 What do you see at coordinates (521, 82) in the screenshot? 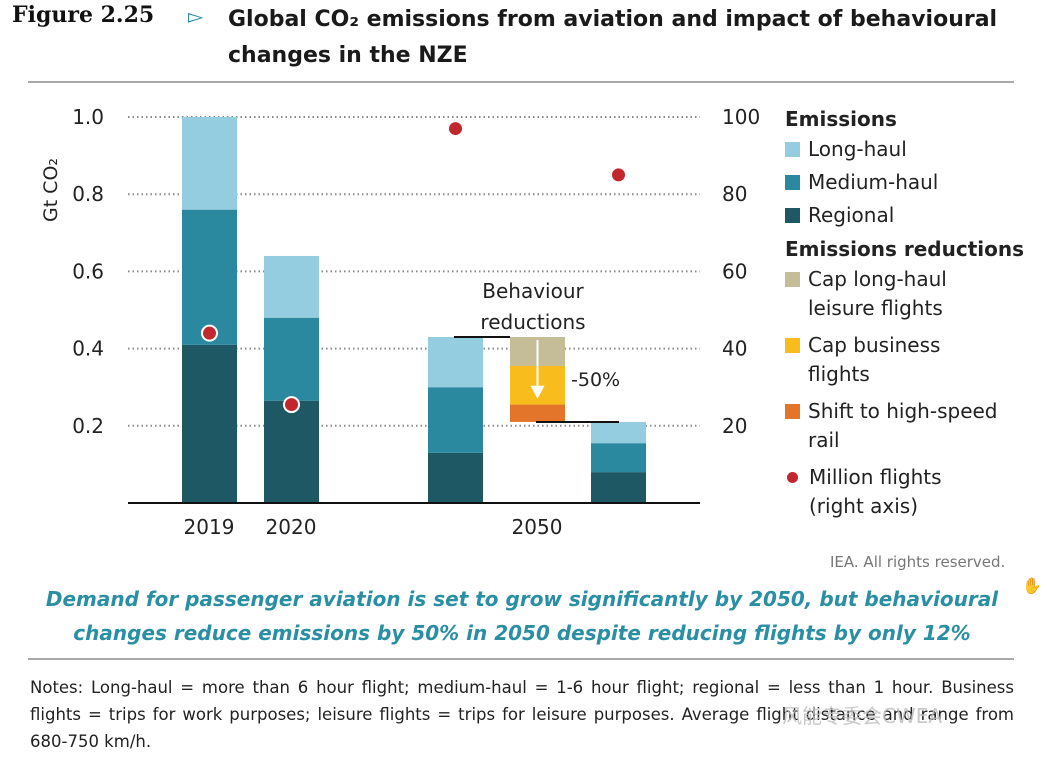
I see `top-divider` at bounding box center [521, 82].